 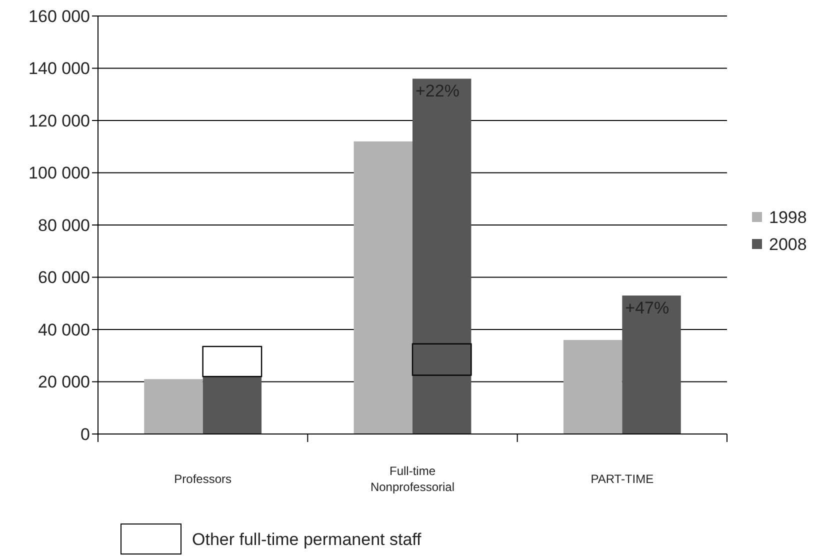 What do you see at coordinates (59, 68) in the screenshot?
I see `y-tick-label: 140 000` at bounding box center [59, 68].